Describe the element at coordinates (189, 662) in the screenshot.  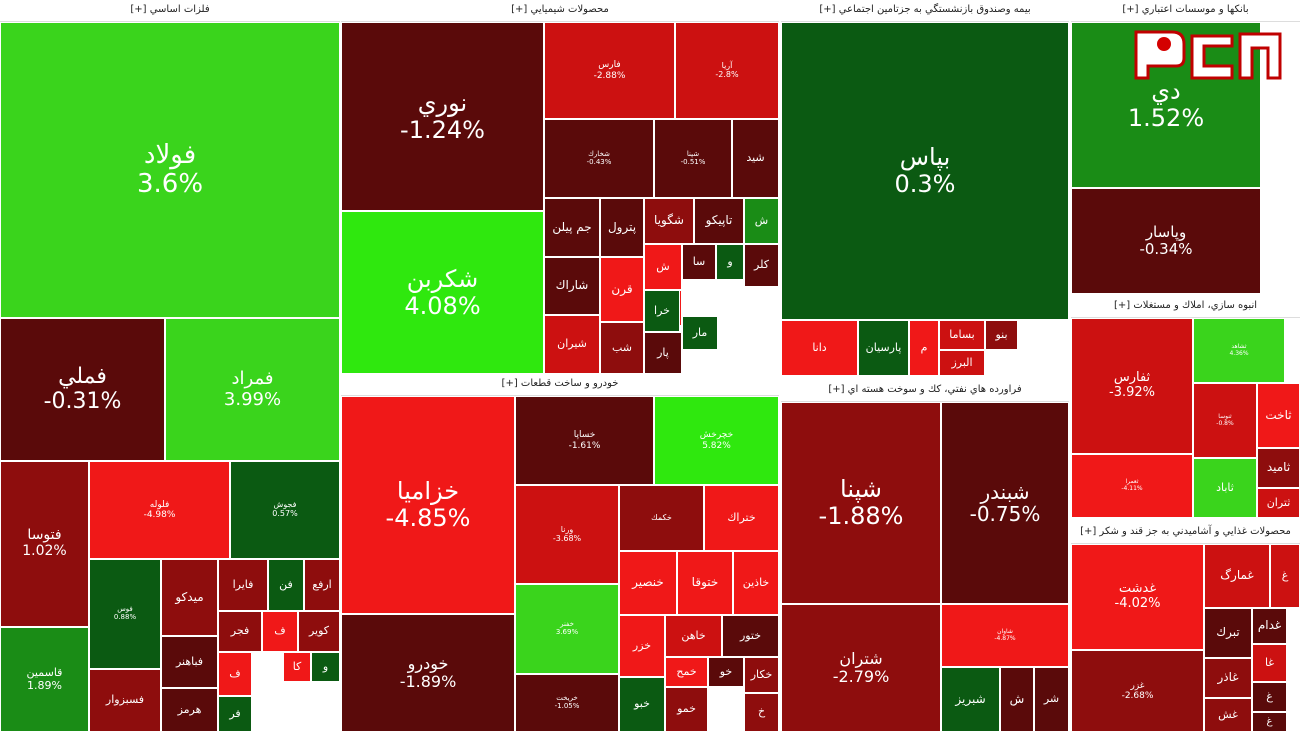
I see `treemap-tile: فباهنر` at that location.